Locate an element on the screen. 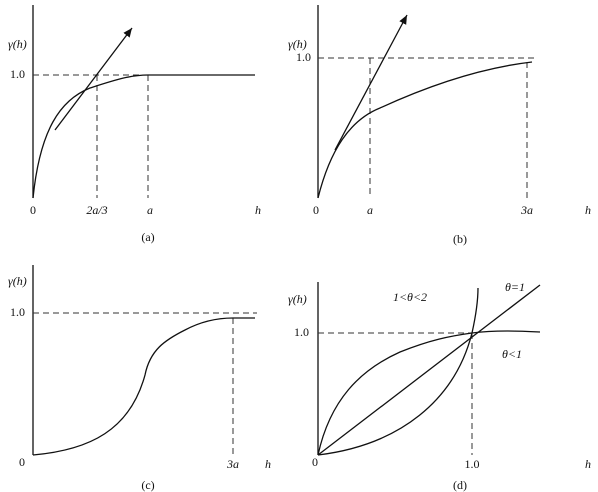 Image resolution: width=598 pixels, height=492 pixels. curve-concave is located at coordinates (429, 393).